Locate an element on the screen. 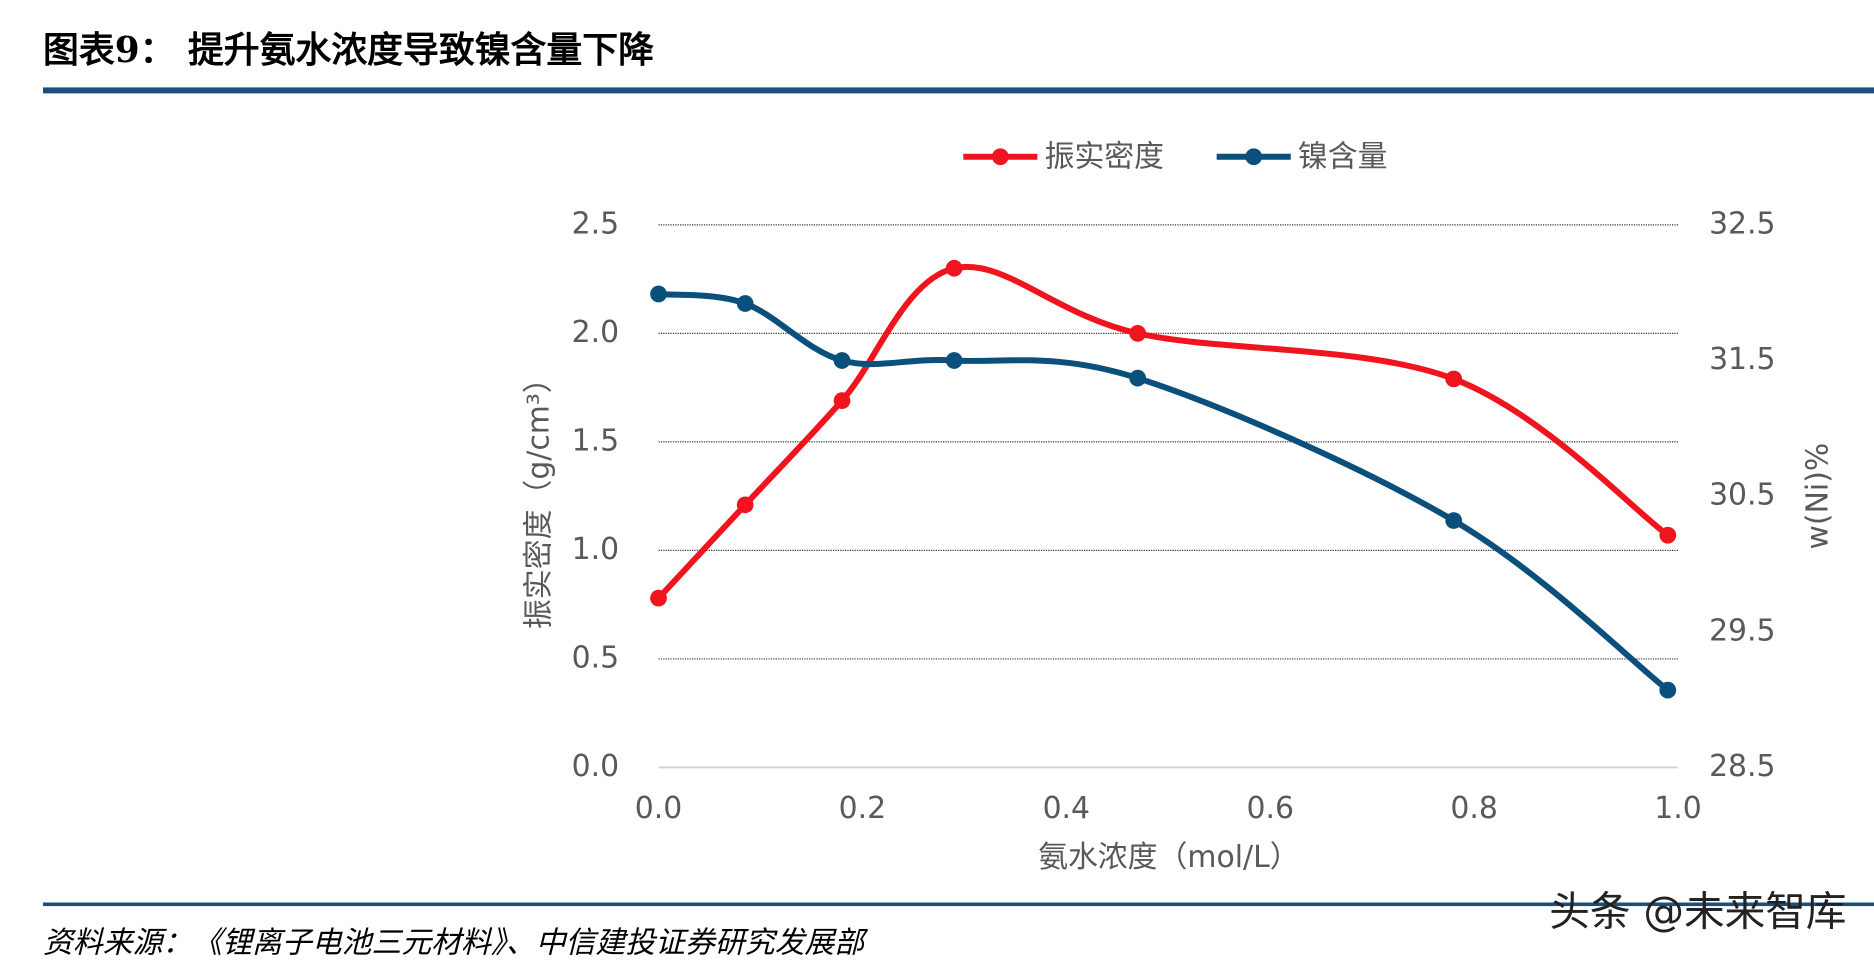  x-tick-label: 1.0 is located at coordinates (1678, 808).